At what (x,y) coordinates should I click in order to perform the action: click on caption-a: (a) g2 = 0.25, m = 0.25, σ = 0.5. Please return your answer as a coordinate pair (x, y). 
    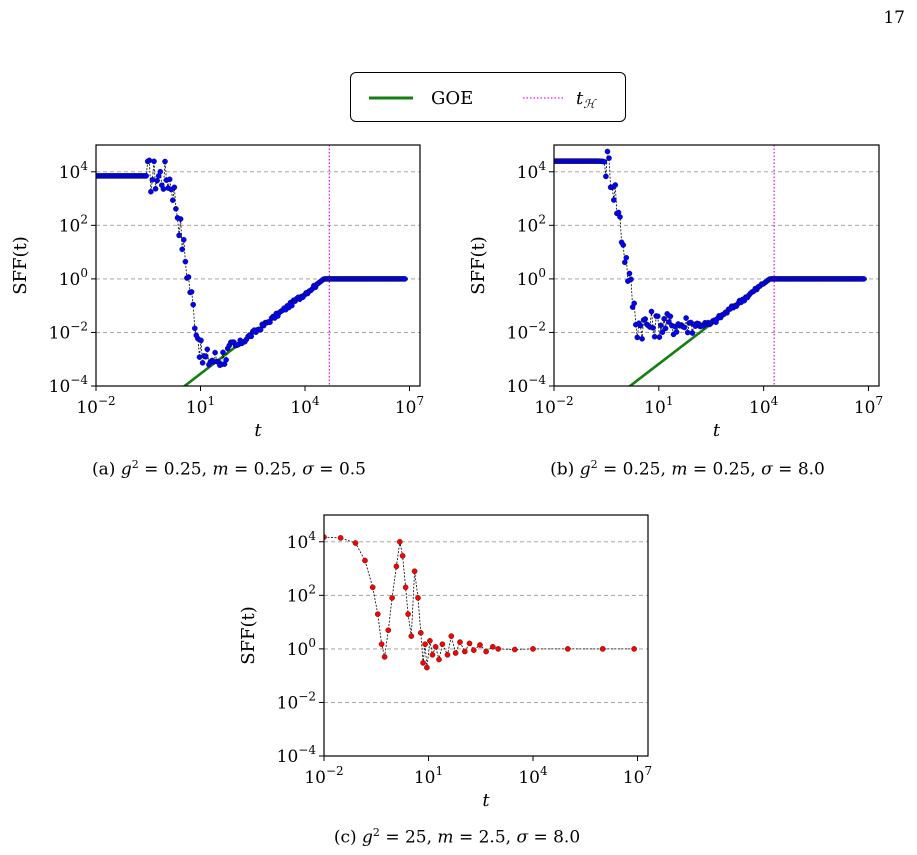
    Looking at the image, I should click on (229, 469).